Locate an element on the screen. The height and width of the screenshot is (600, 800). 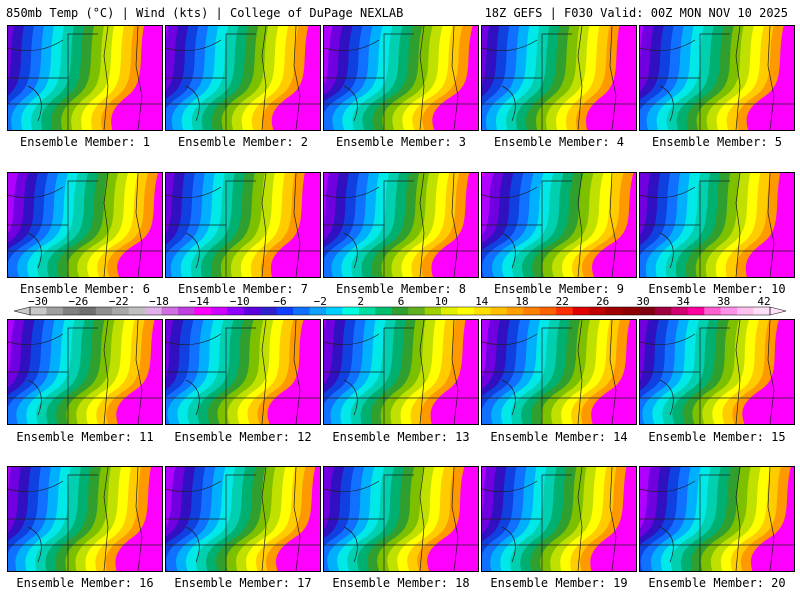
colorbar-tick-label: 38 is located at coordinates (723, 302).